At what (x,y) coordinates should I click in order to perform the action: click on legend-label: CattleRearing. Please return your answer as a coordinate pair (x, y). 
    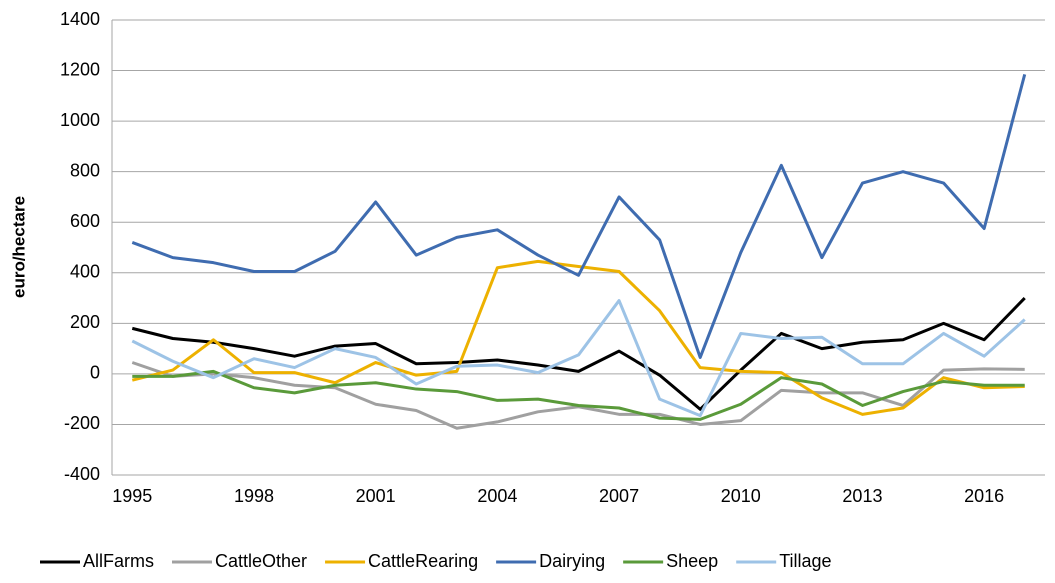
    Looking at the image, I should click on (423, 561).